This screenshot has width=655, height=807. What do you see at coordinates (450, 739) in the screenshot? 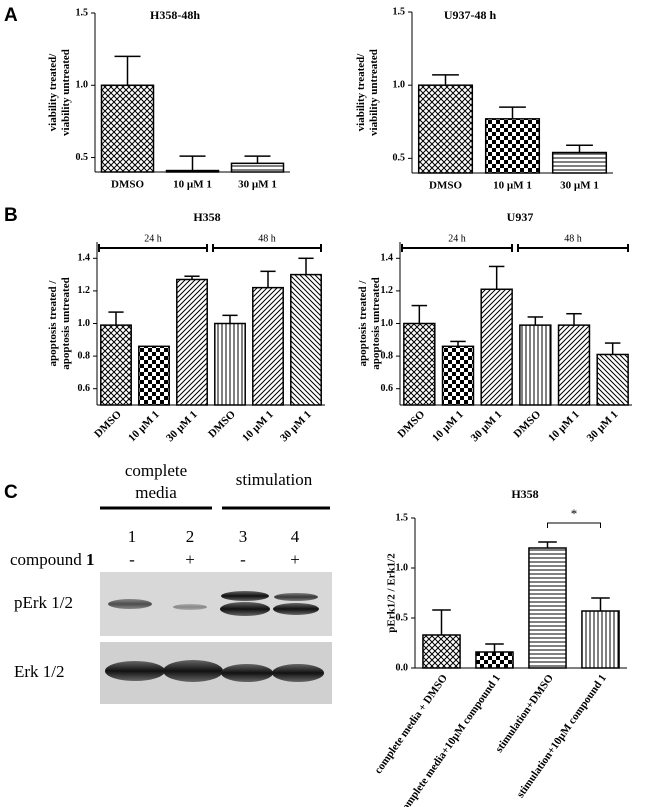
I see `x-tick-label: complete media+10µM compound 1` at bounding box center [450, 739].